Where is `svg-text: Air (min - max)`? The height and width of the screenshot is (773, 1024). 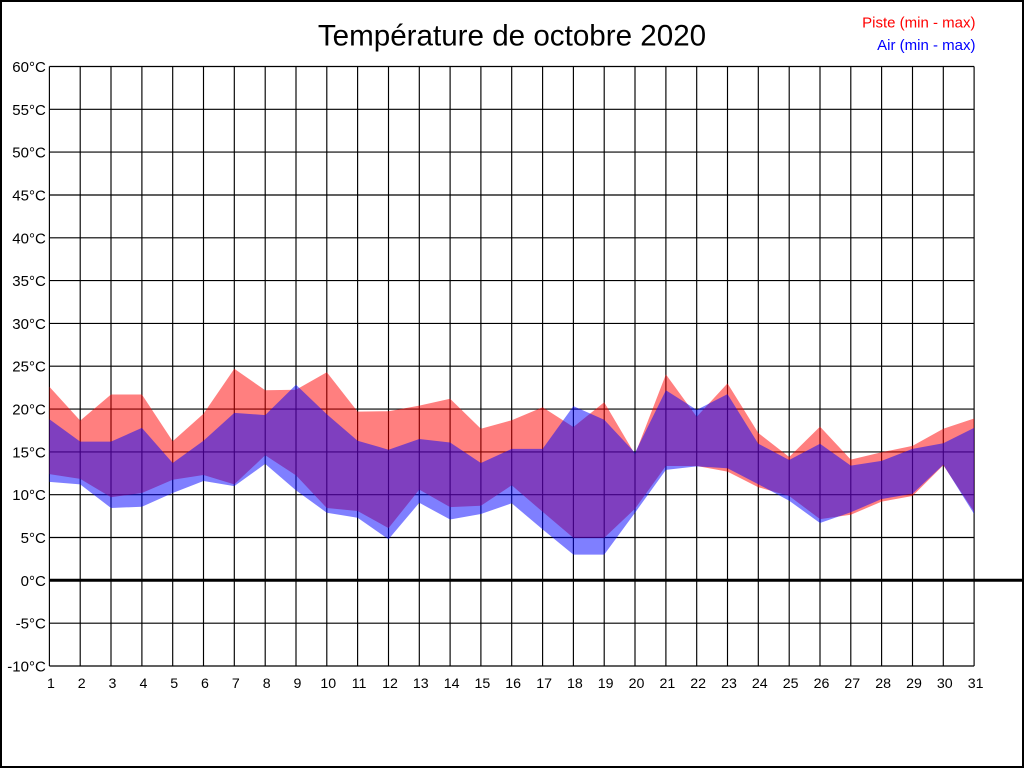
svg-text: Air (min - max) is located at coordinates (926, 45).